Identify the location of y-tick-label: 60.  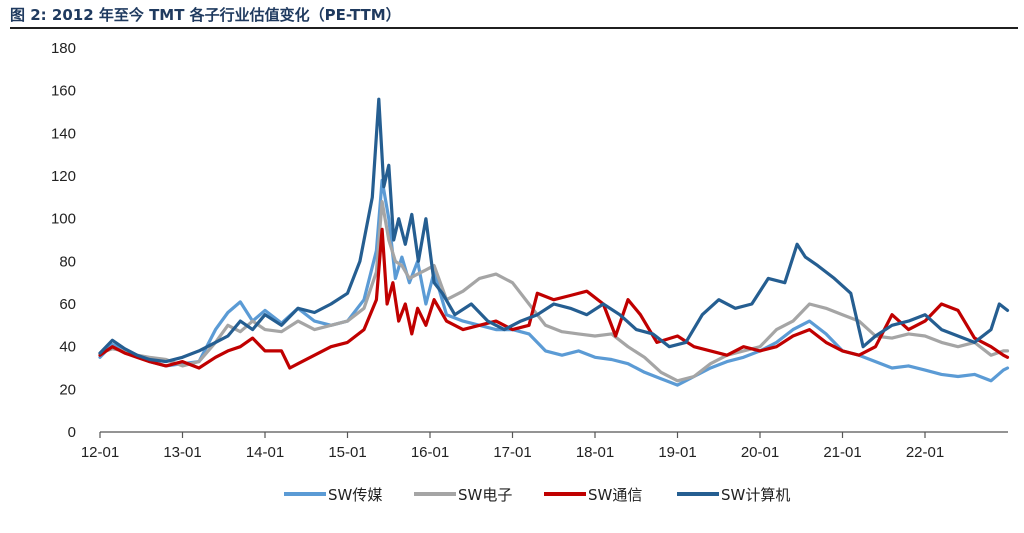
(67, 304).